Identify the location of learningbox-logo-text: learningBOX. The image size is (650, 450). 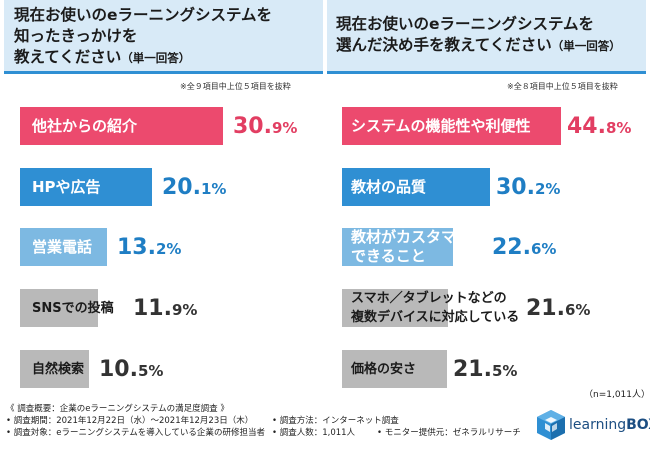
(609, 425).